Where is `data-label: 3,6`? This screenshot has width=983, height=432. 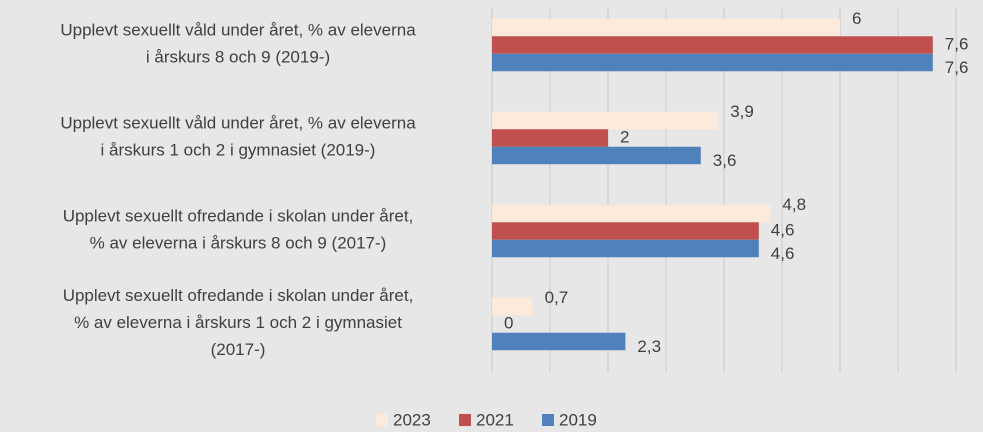
data-label: 3,6 is located at coordinates (725, 160).